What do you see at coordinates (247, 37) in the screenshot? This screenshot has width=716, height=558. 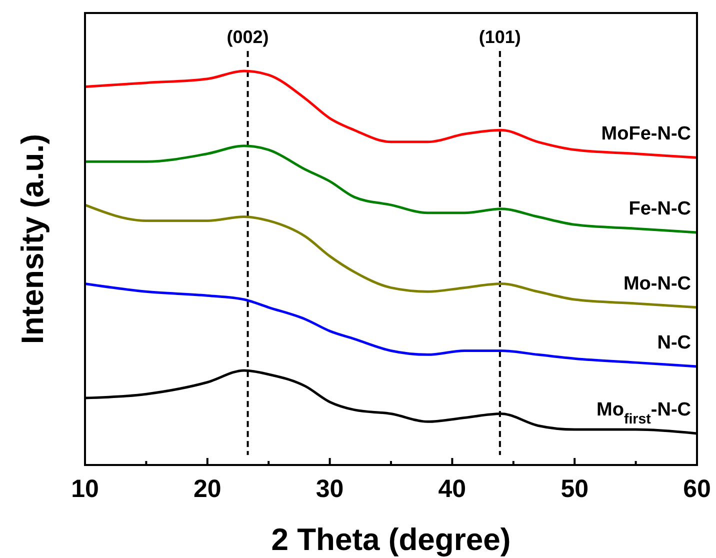 I see `text: (002)` at bounding box center [247, 37].